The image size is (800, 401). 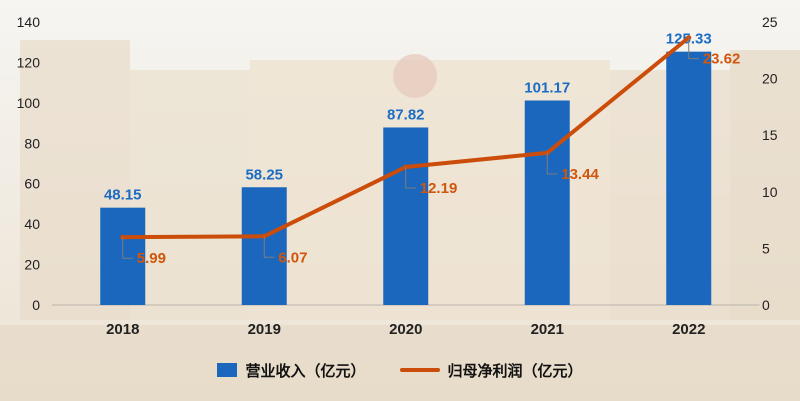 What do you see at coordinates (151, 258) in the screenshot?
I see `net-profit-value-label: 5.99` at bounding box center [151, 258].